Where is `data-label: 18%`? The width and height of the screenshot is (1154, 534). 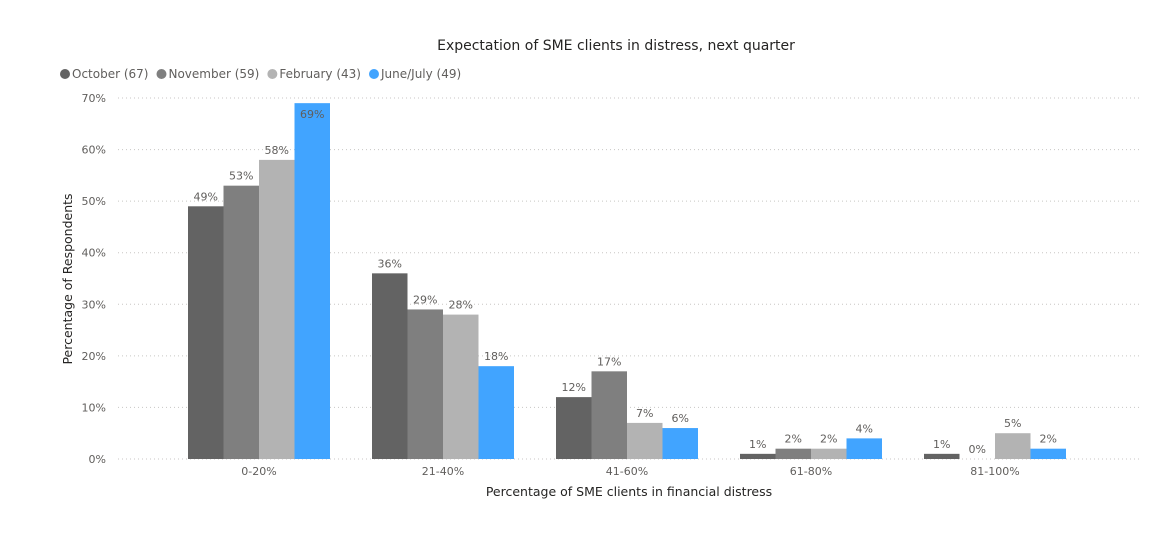 data-label: 18% is located at coordinates (496, 356).